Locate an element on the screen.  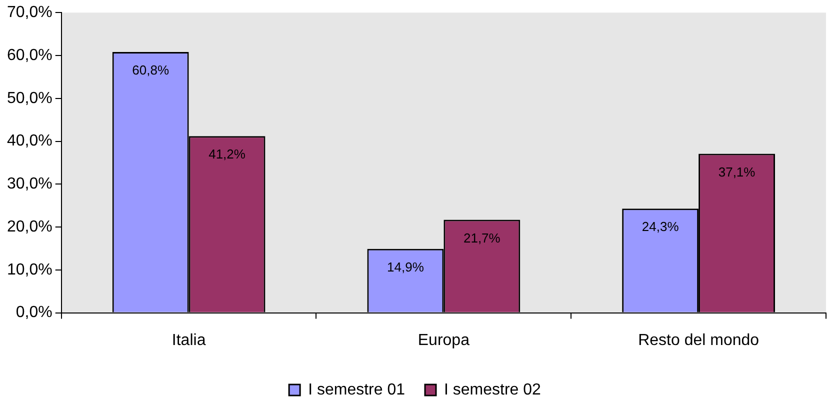
y-tick-label: 0,0% is located at coordinates (34, 313).